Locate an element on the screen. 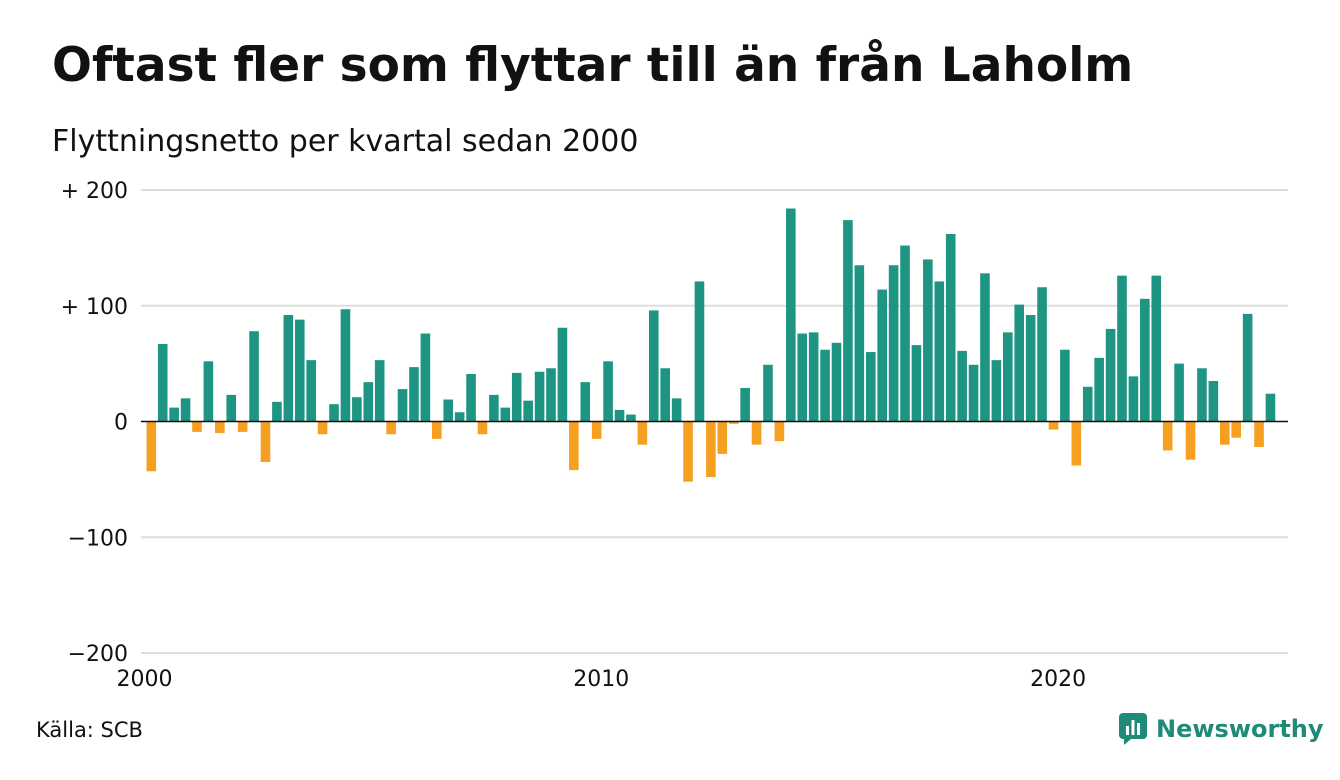 The image size is (1340, 780). source-note: Källa: SCB is located at coordinates (89, 730).